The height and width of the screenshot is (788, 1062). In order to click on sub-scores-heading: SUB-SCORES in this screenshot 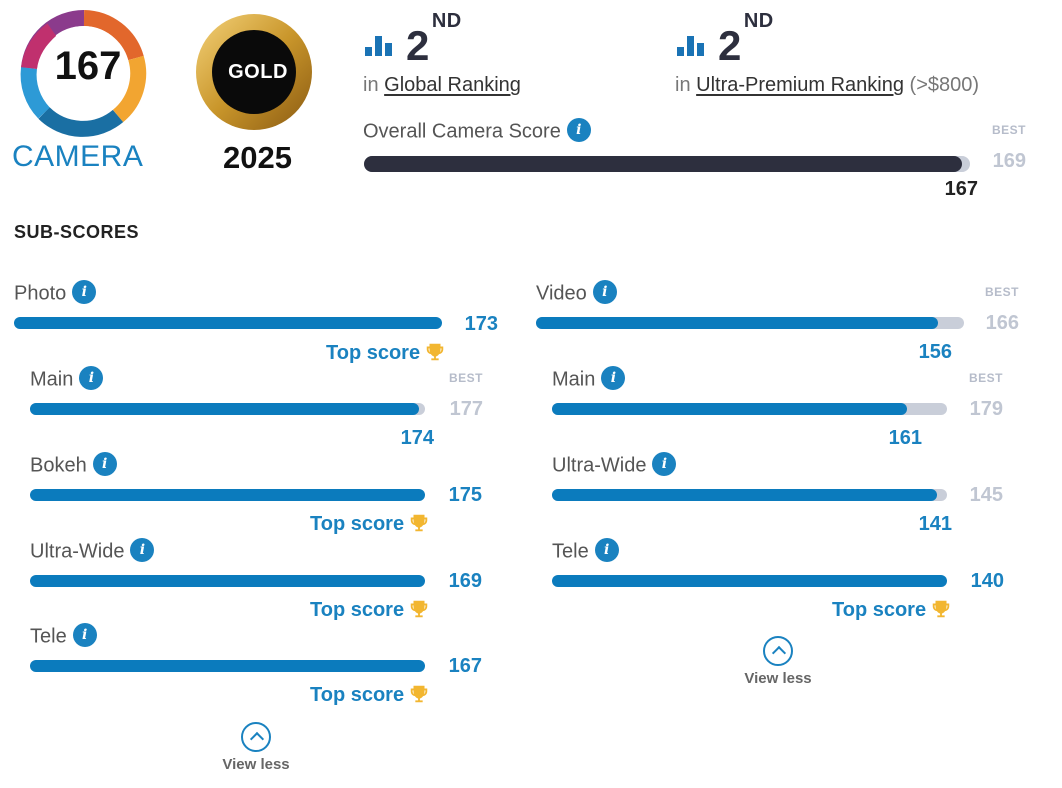, I will do `click(77, 232)`.